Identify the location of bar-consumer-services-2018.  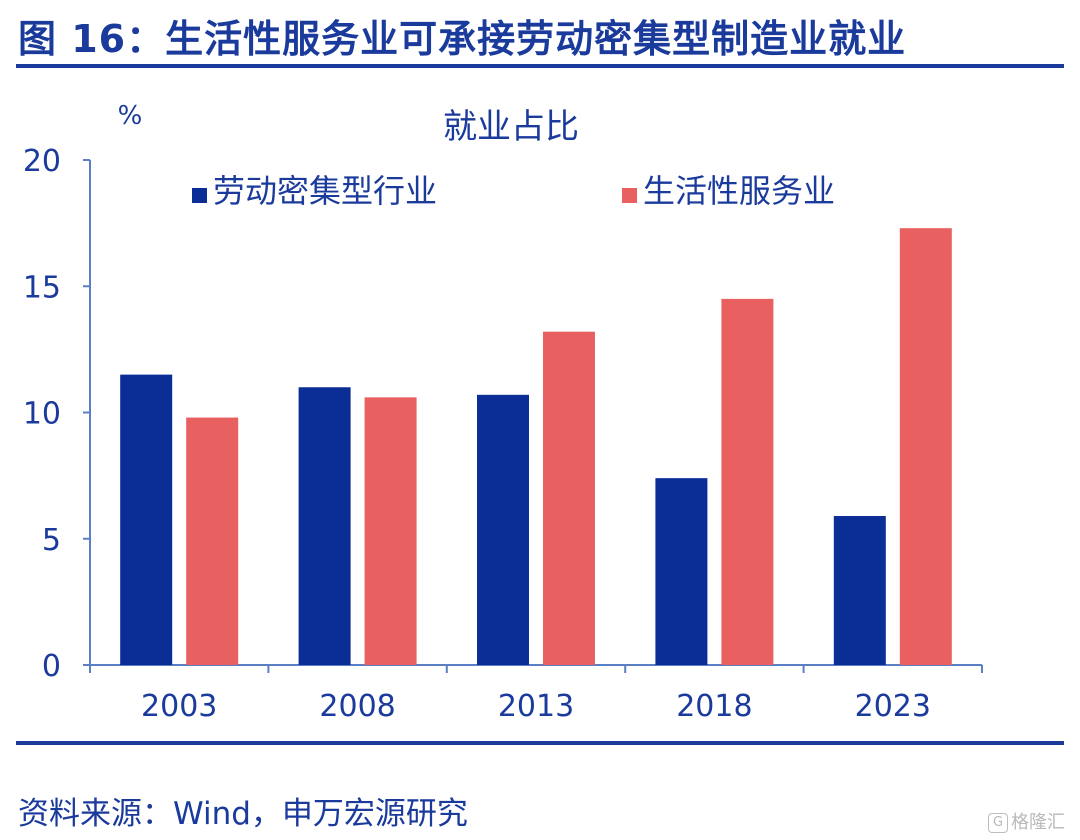
(747, 481).